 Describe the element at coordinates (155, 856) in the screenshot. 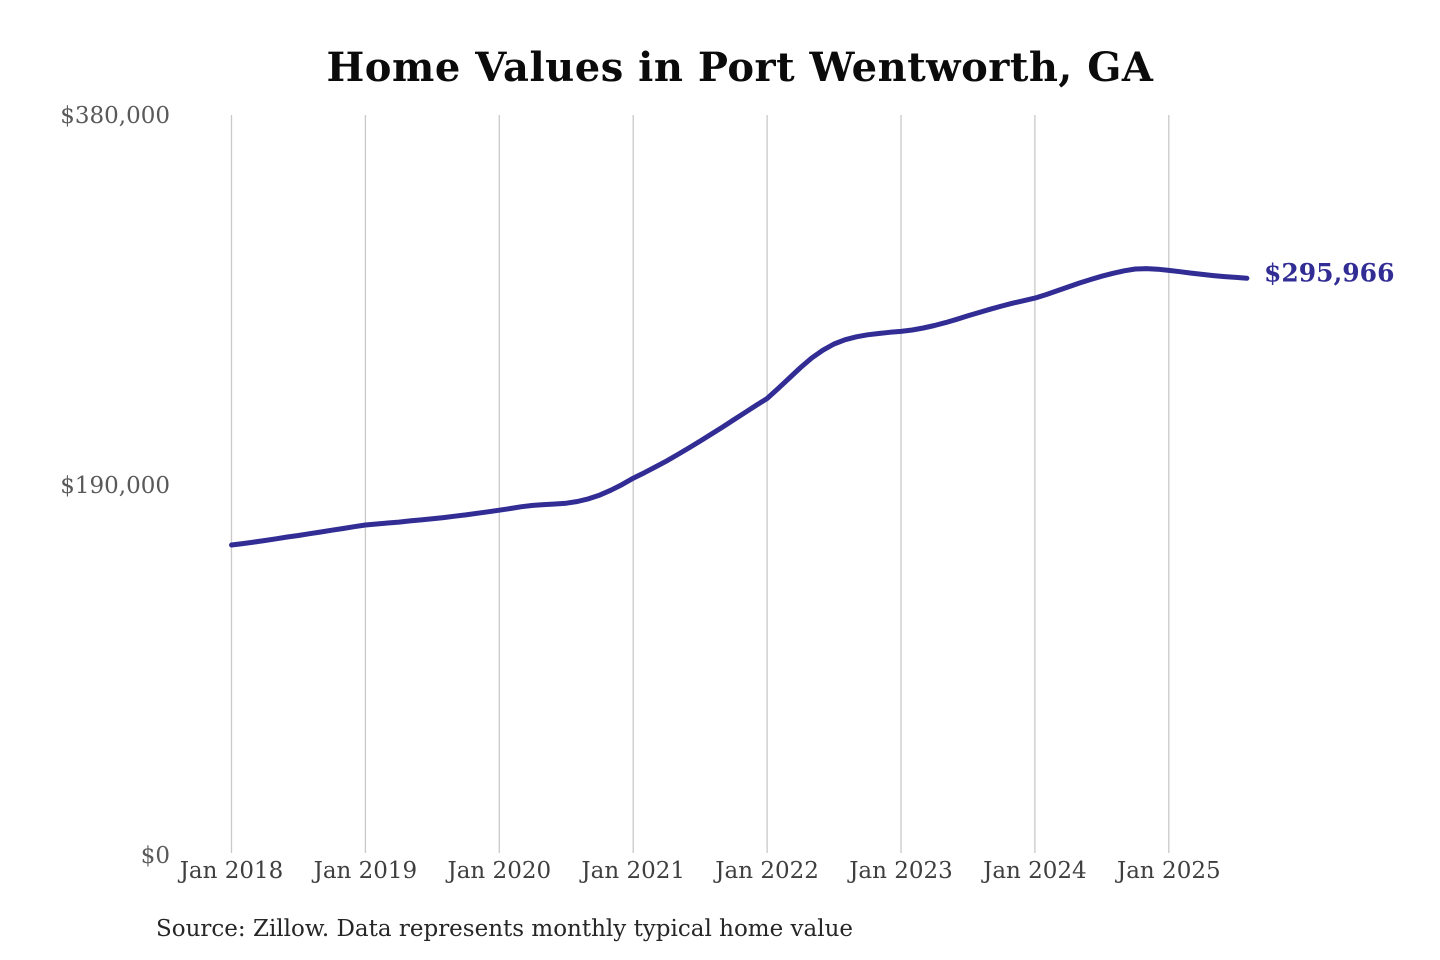

I see `y-axis-label-0: $0` at that location.